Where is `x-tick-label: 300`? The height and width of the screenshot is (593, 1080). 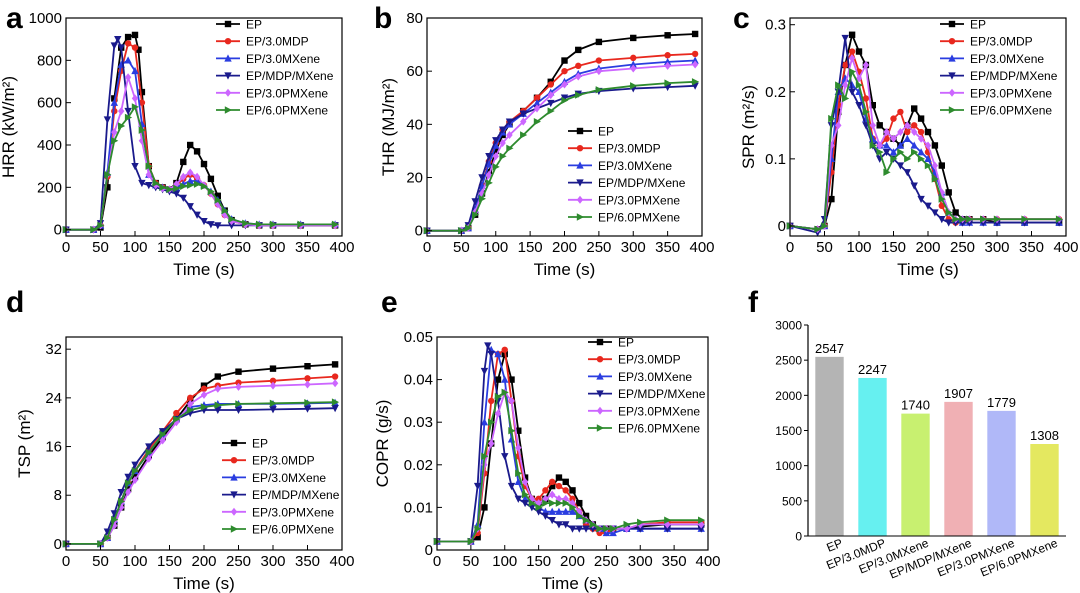 x-tick-label: 300 is located at coordinates (633, 247).